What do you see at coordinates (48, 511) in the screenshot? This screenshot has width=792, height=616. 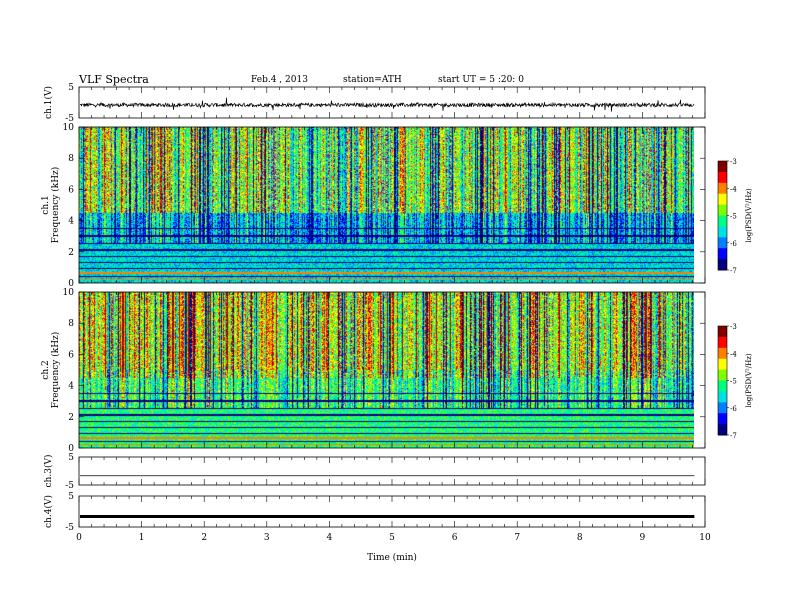 I see `ch4-waveform-ylabel: ch.4(V)` at bounding box center [48, 511].